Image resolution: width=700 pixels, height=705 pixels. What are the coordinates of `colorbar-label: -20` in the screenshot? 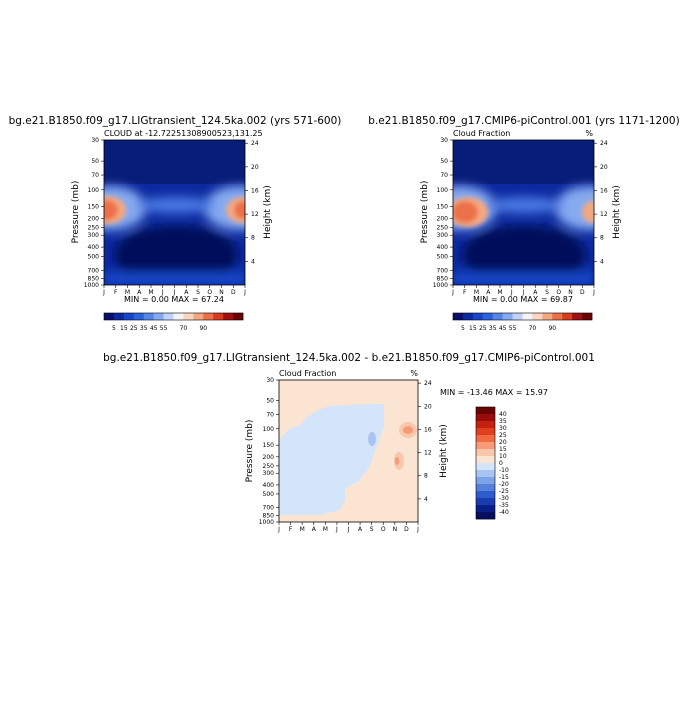 It's located at (504, 484).